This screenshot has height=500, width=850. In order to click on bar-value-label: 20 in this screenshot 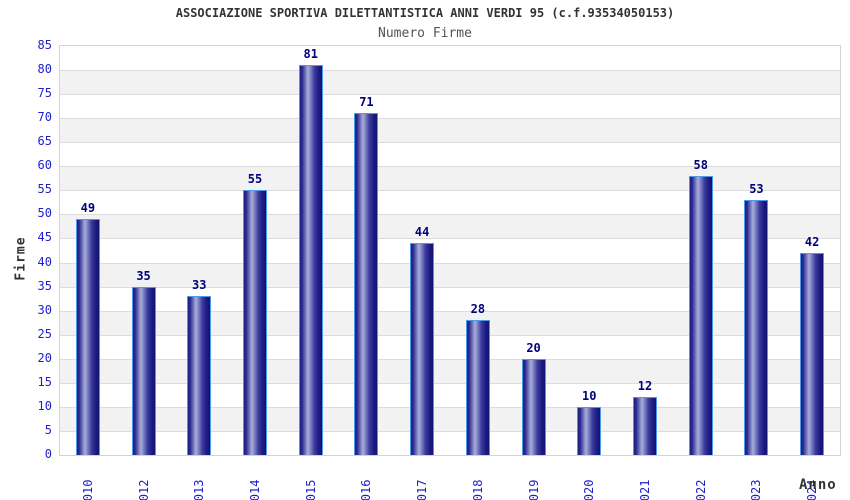, I will do `click(533, 347)`.